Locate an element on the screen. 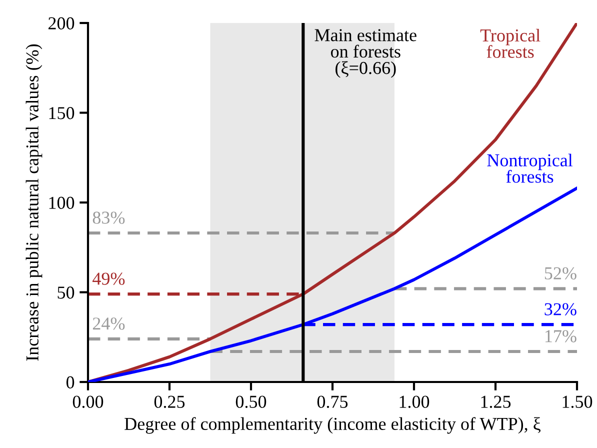 Image resolution: width=597 pixels, height=448 pixels. x-tick-label: 1.50 is located at coordinates (577, 402).